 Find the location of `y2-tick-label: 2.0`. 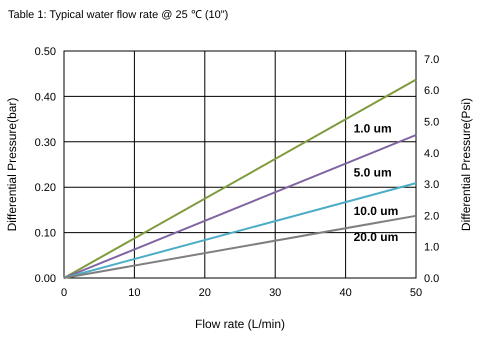

y2-tick-label: 2.0 is located at coordinates (432, 216).